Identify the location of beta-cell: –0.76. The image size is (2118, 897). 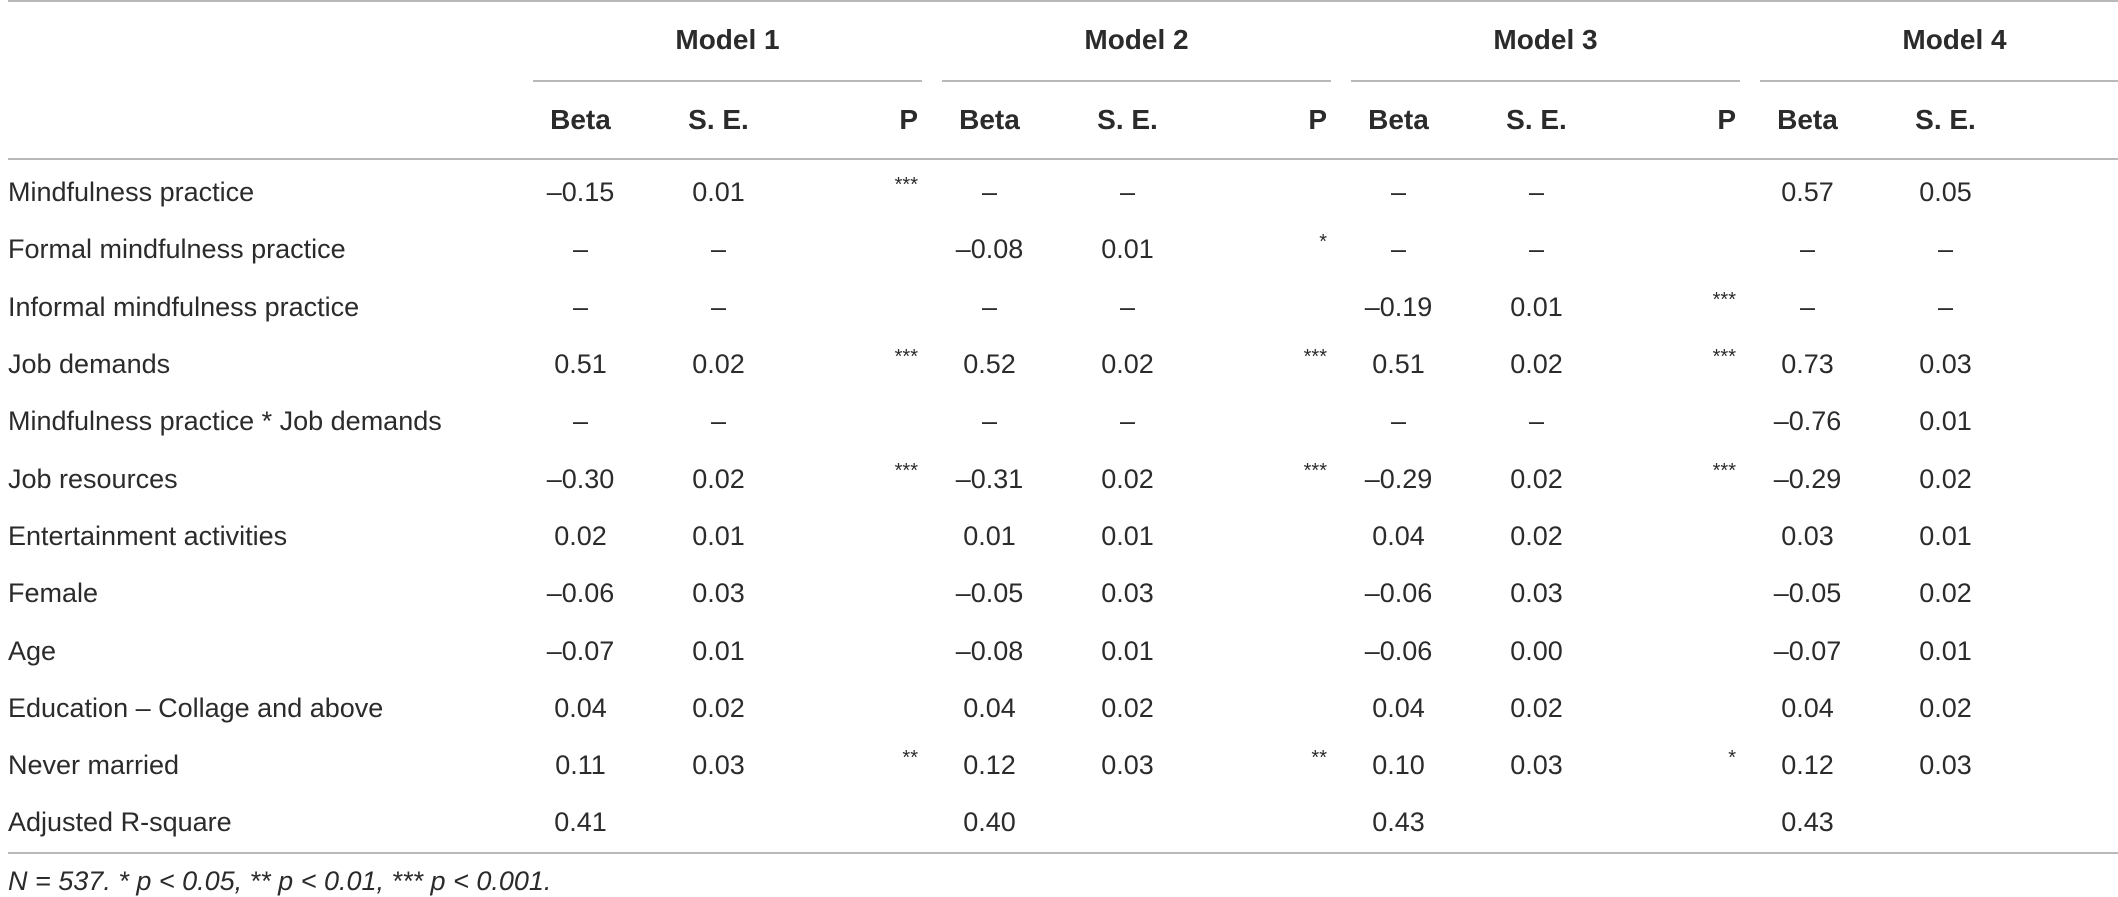
(1807, 421).